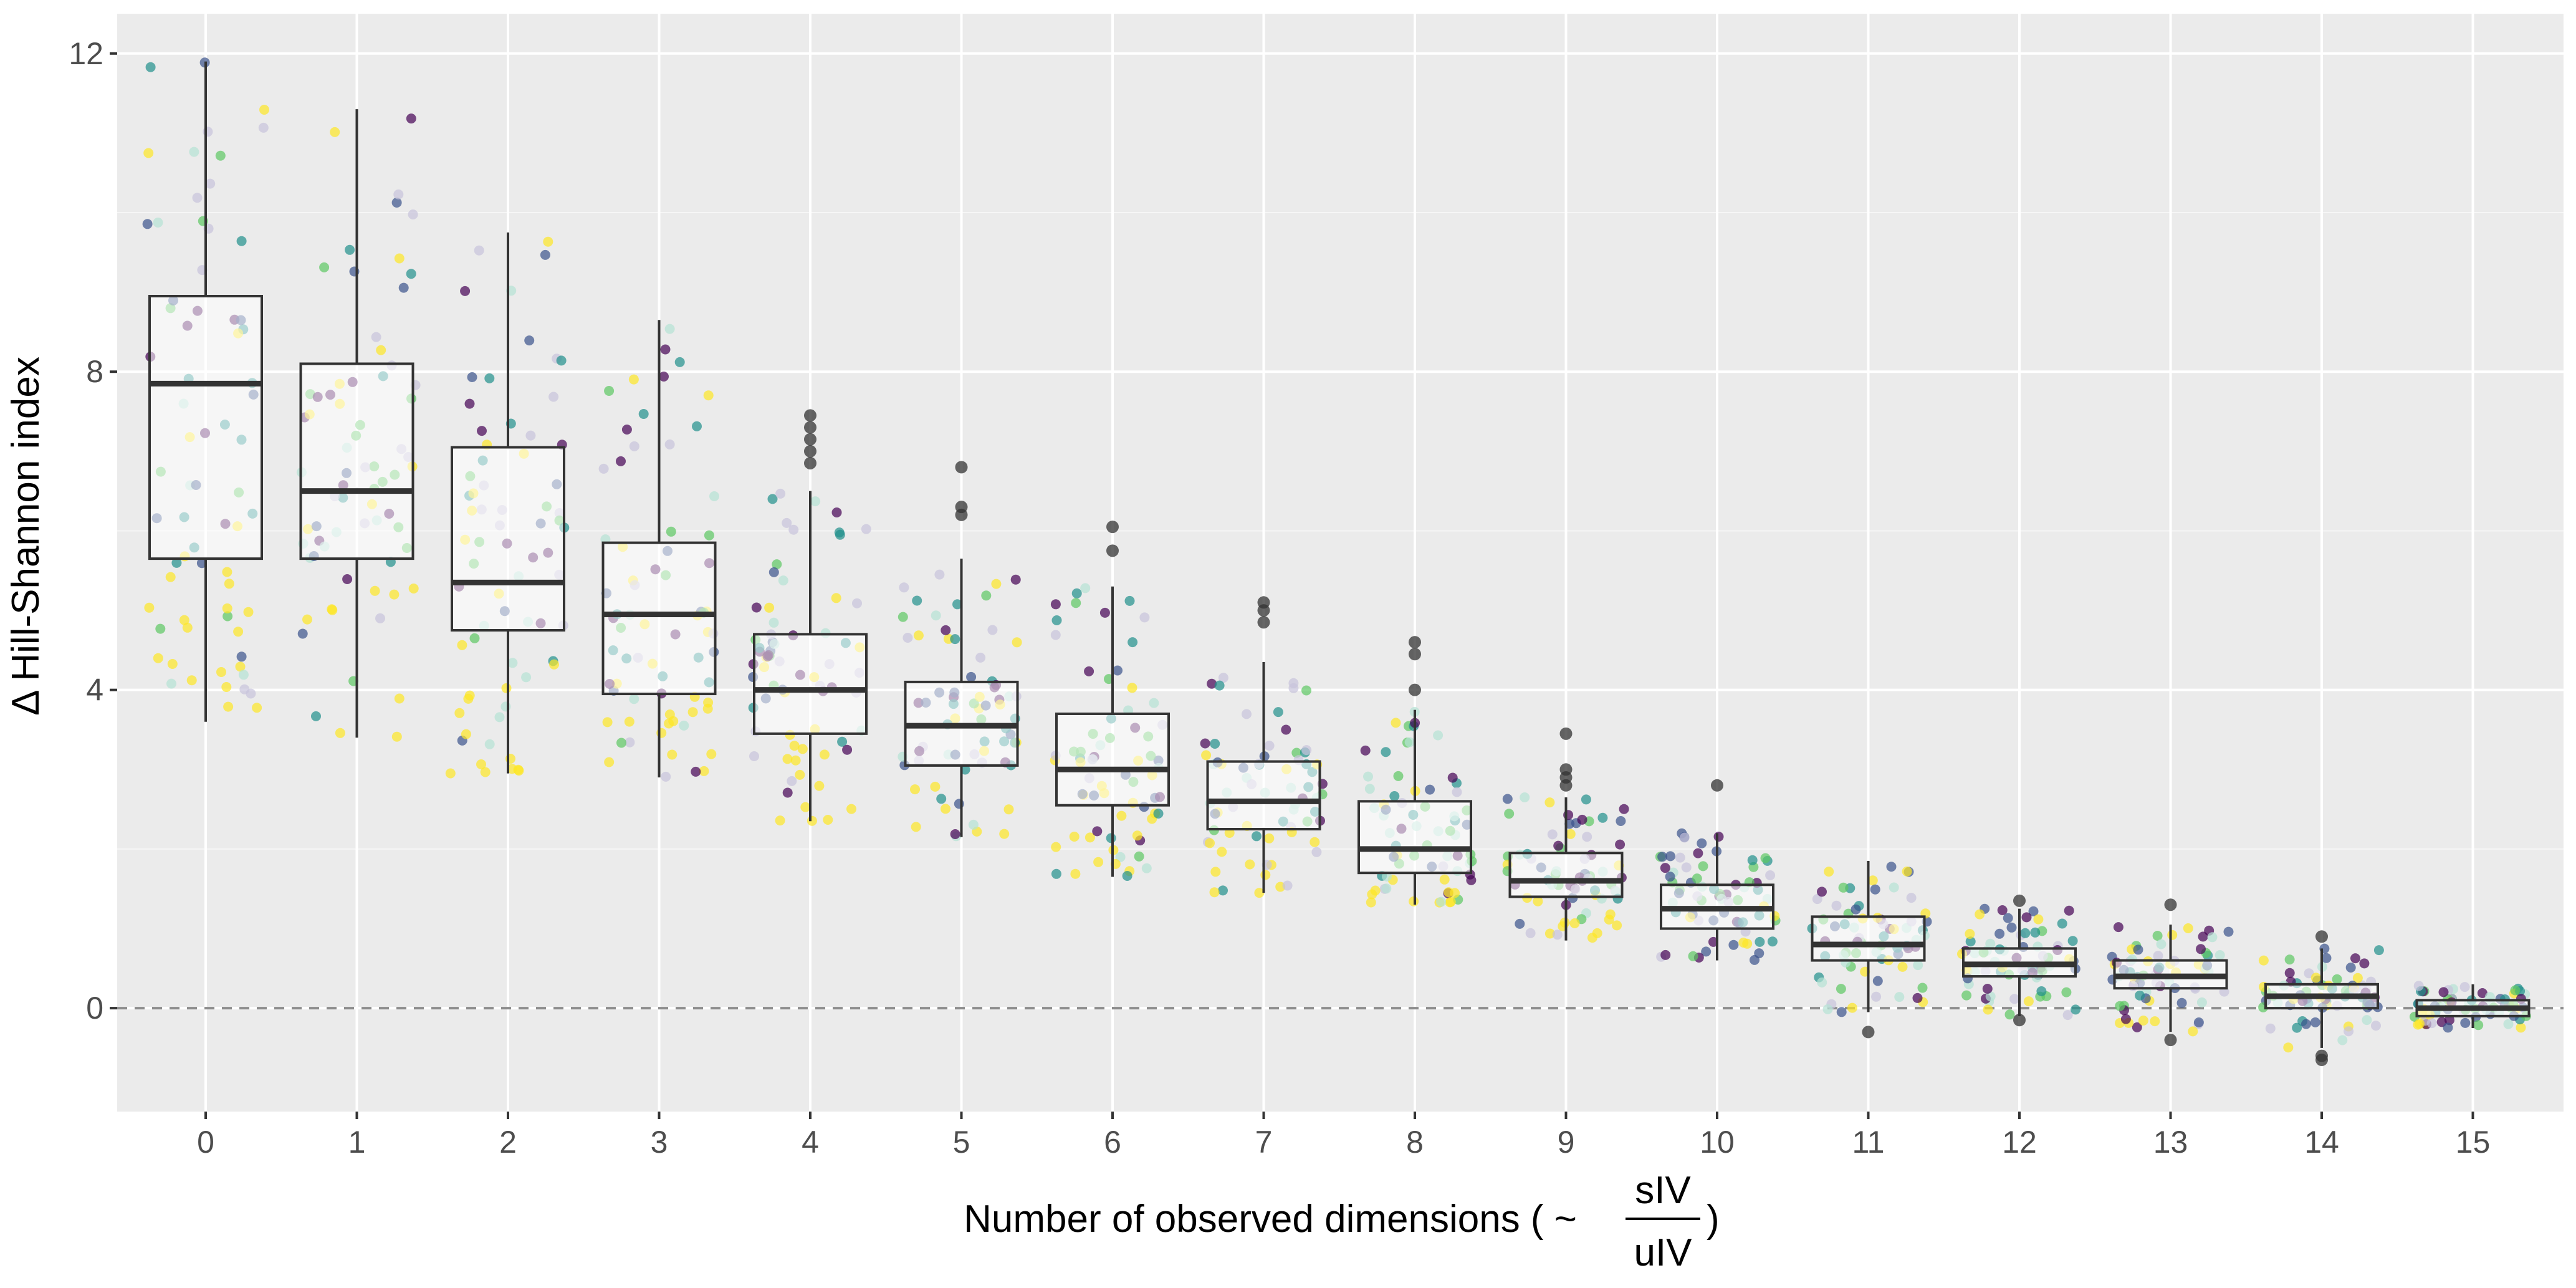 The height and width of the screenshot is (1288, 2576). Describe the element at coordinates (1718, 1142) in the screenshot. I see `x-tick-label: 10` at that location.